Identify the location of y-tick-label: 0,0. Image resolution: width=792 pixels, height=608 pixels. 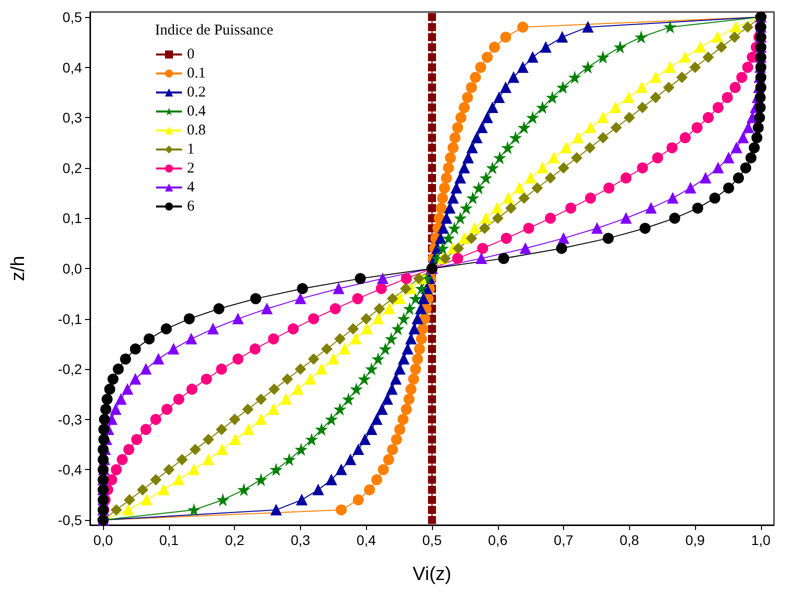
(72, 268).